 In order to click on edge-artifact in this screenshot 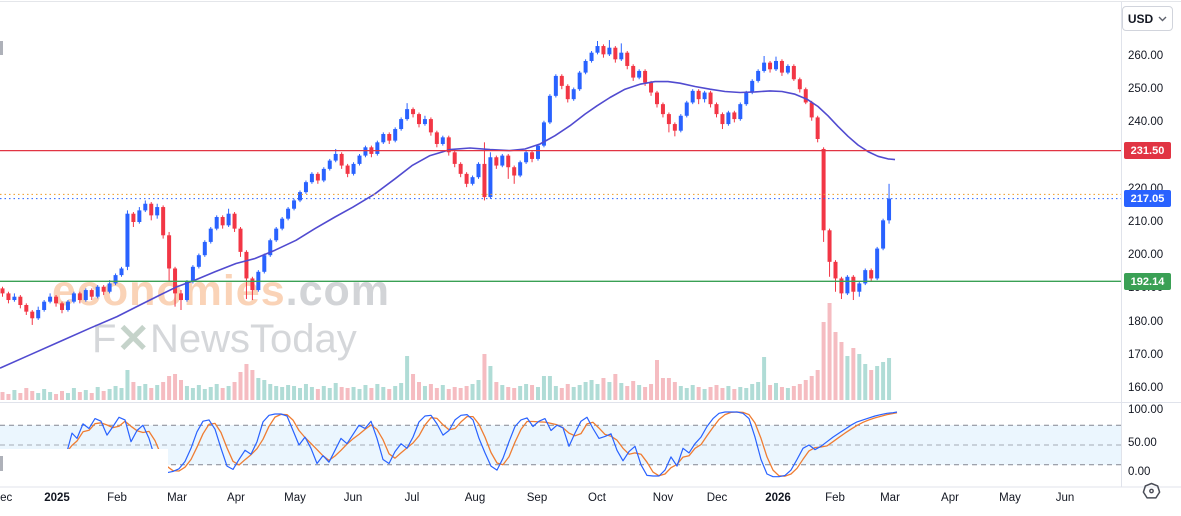, I will do `click(1, 463)`.